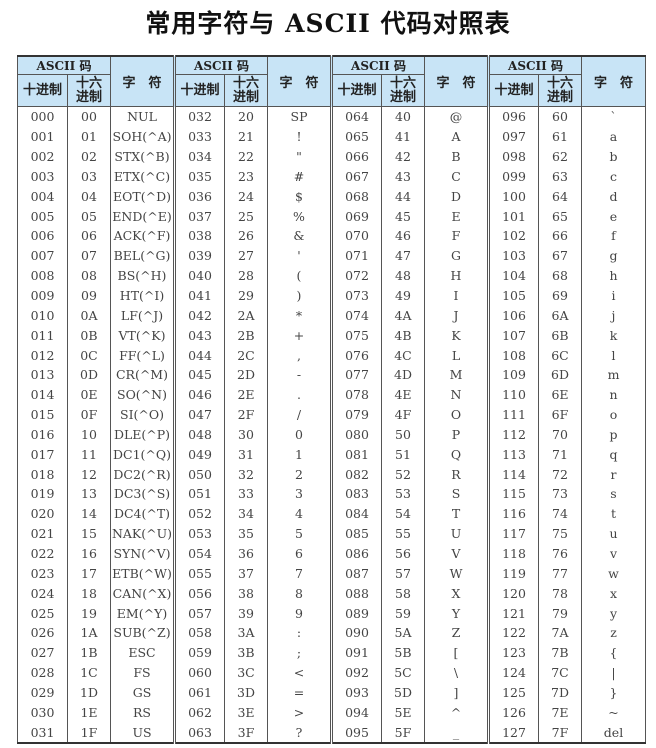 This screenshot has width=656, height=748. What do you see at coordinates (356, 632) in the screenshot?
I see `decimal-cell: 090` at bounding box center [356, 632].